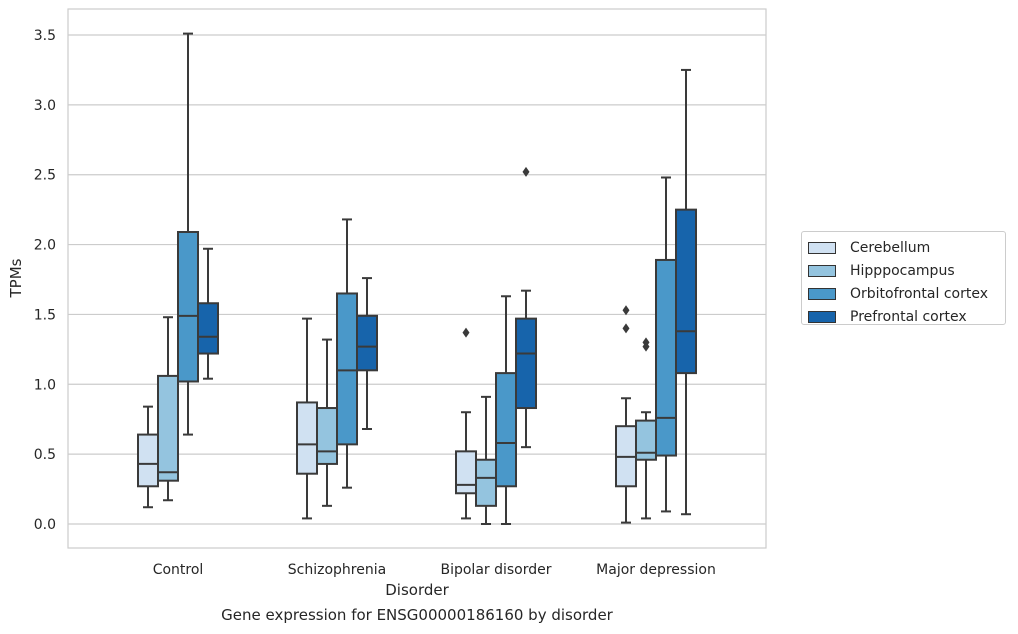 This screenshot has height=634, width=1018. Describe the element at coordinates (16, 278) in the screenshot. I see `y-axis-label: TPMs` at that location.